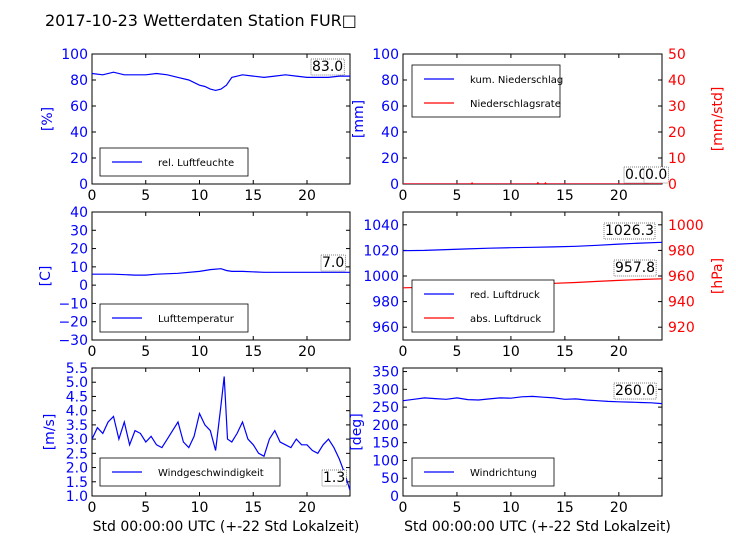 Image resolution: width=736 pixels, height=552 pixels. What do you see at coordinates (79, 231) in the screenshot?
I see `y-tick-label: 30` at bounding box center [79, 231].